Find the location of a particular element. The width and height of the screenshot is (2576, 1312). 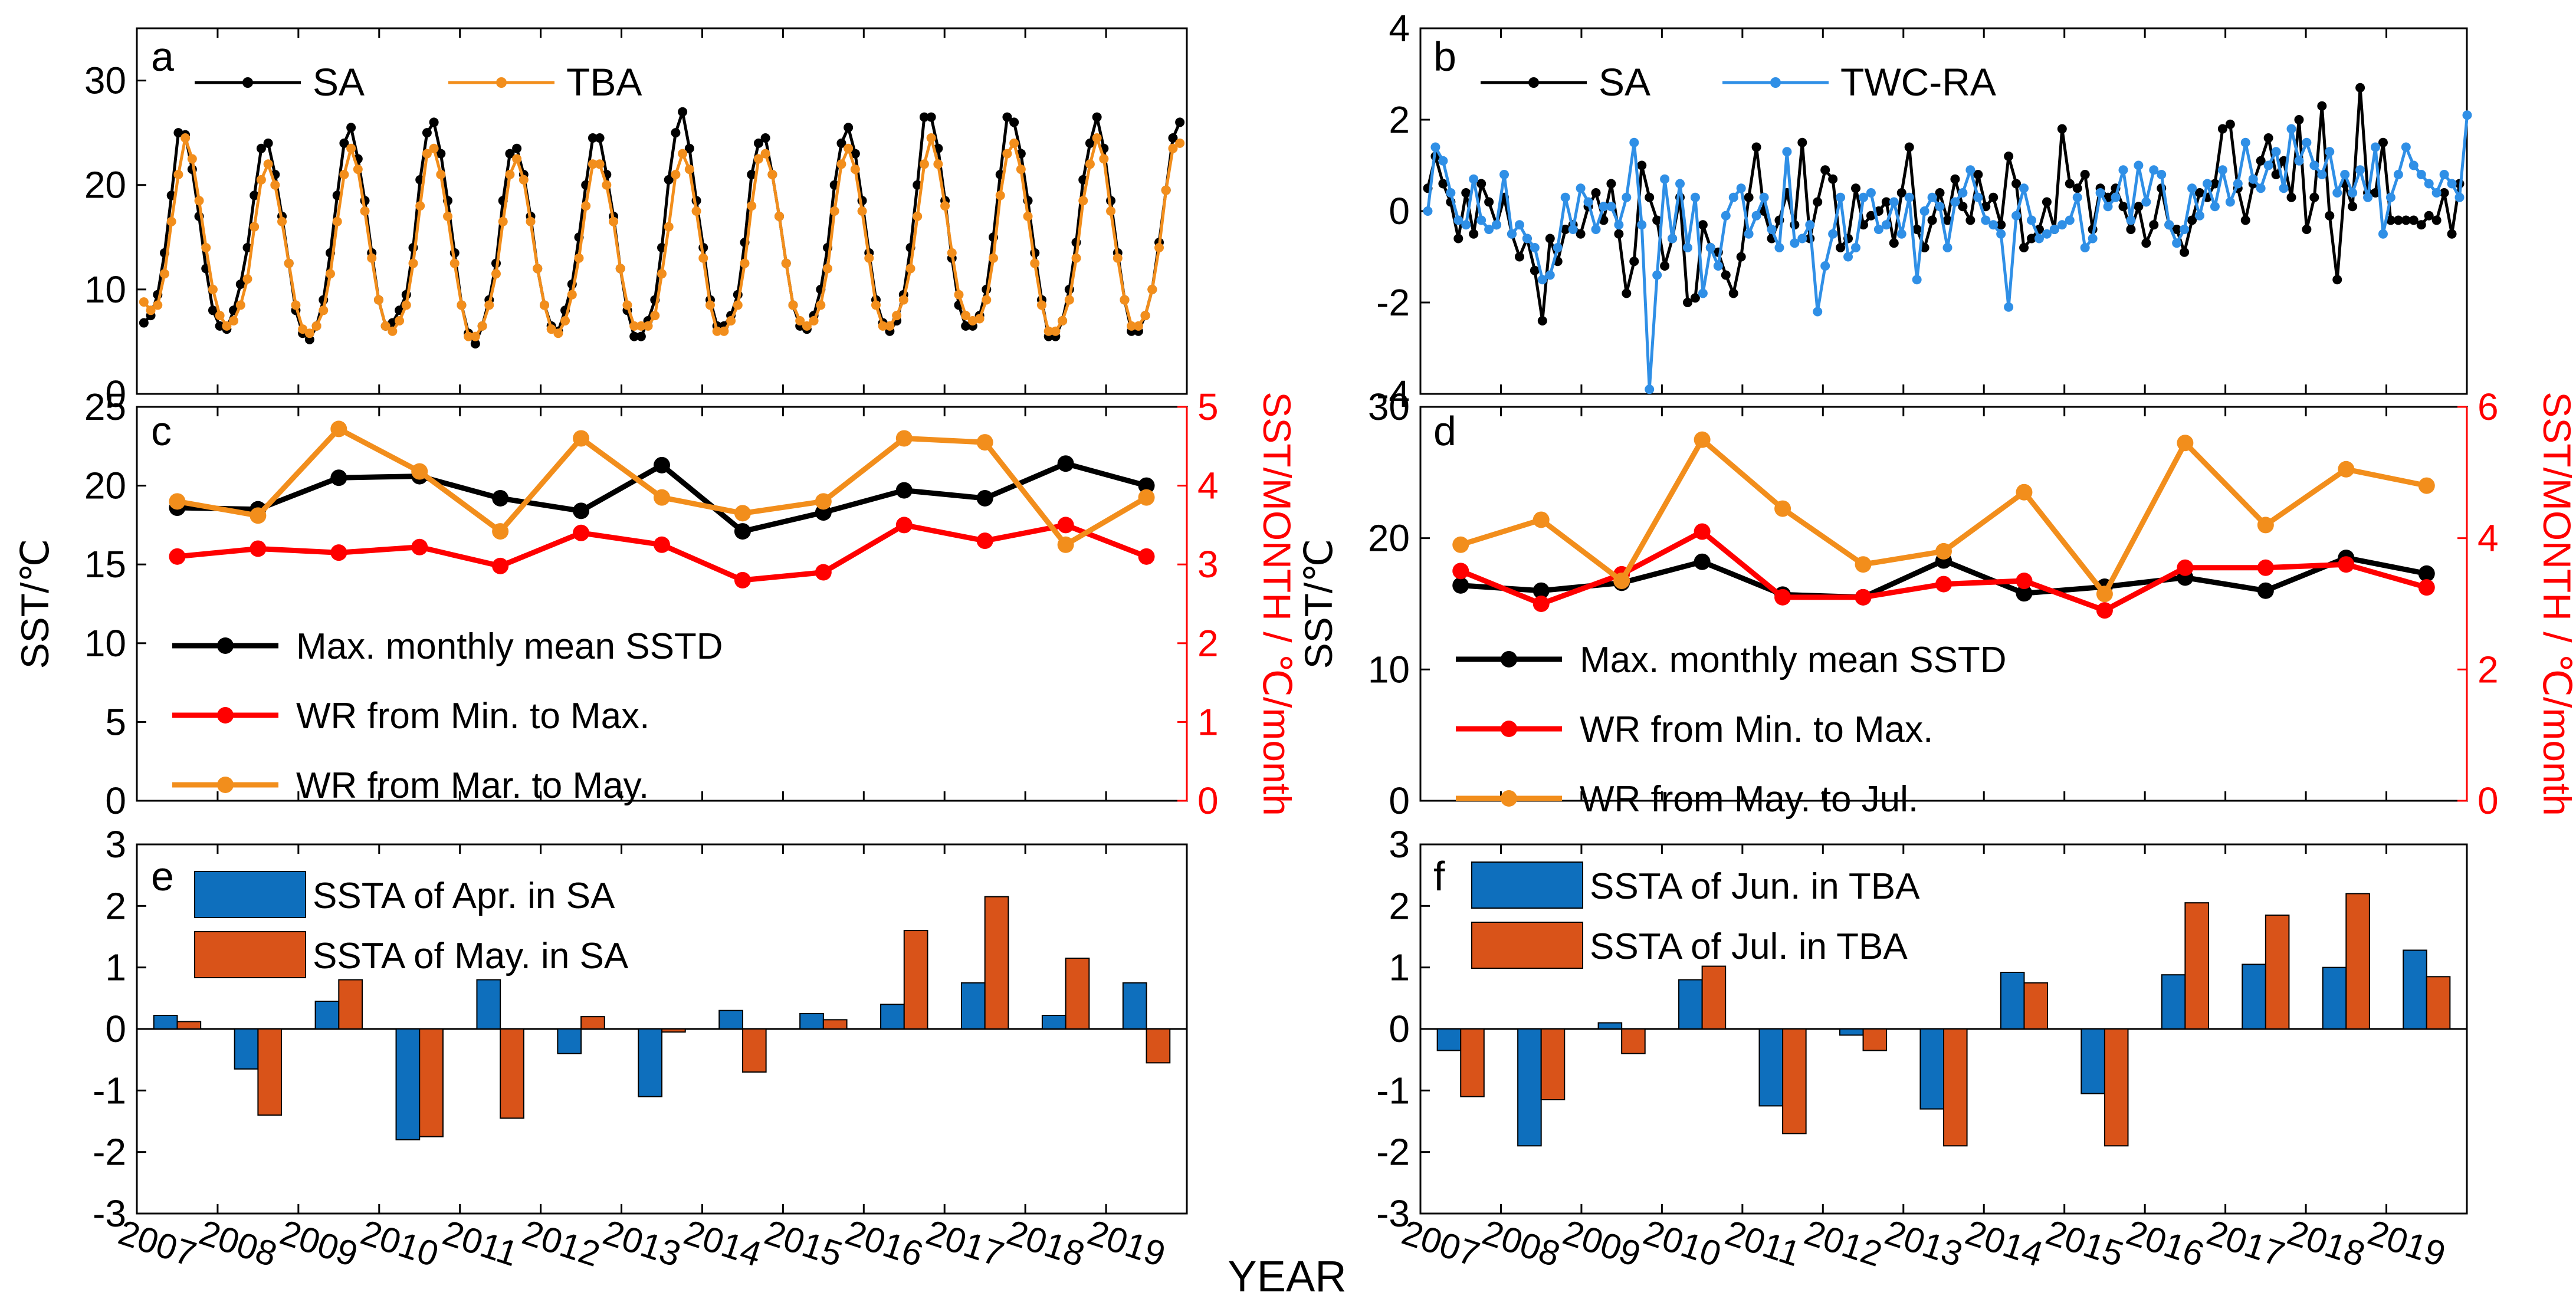

x-tick-label: 2011 is located at coordinates (1763, 1243).